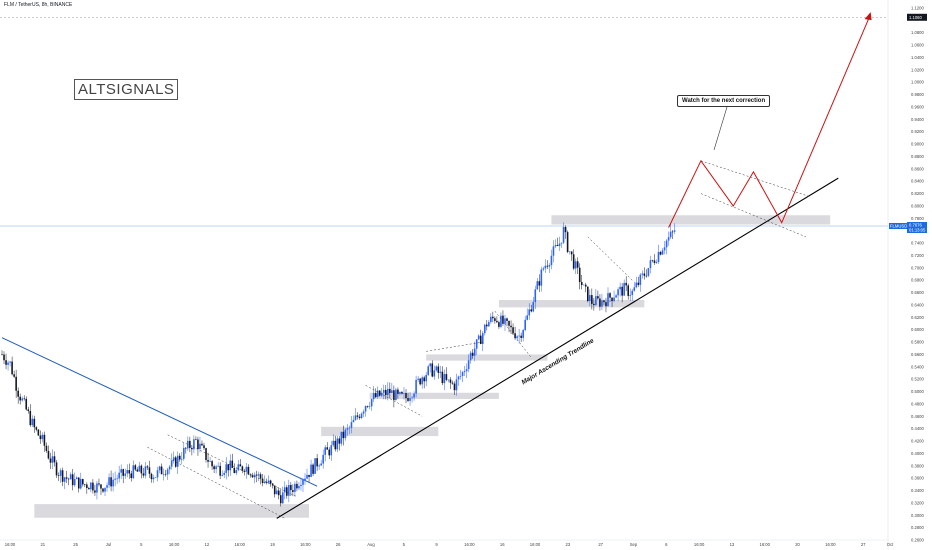  I want to click on altsignals-logo: ALTSIGNALS, so click(126, 89).